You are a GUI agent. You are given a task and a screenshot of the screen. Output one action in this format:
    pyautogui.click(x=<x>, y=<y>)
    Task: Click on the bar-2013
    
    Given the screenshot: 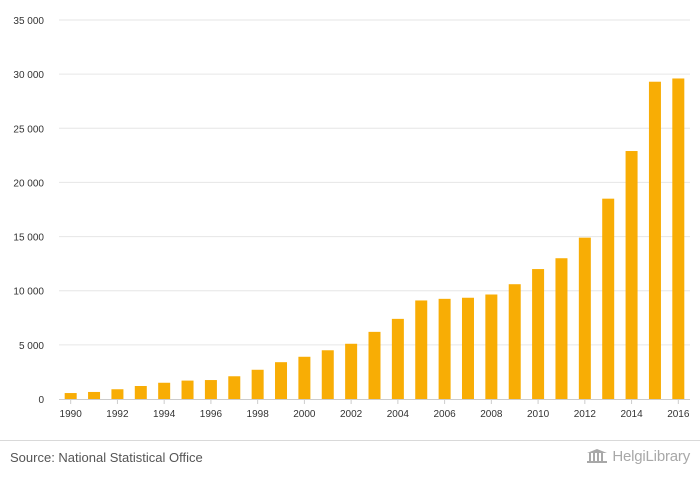 What is the action you would take?
    pyautogui.click(x=608, y=298)
    